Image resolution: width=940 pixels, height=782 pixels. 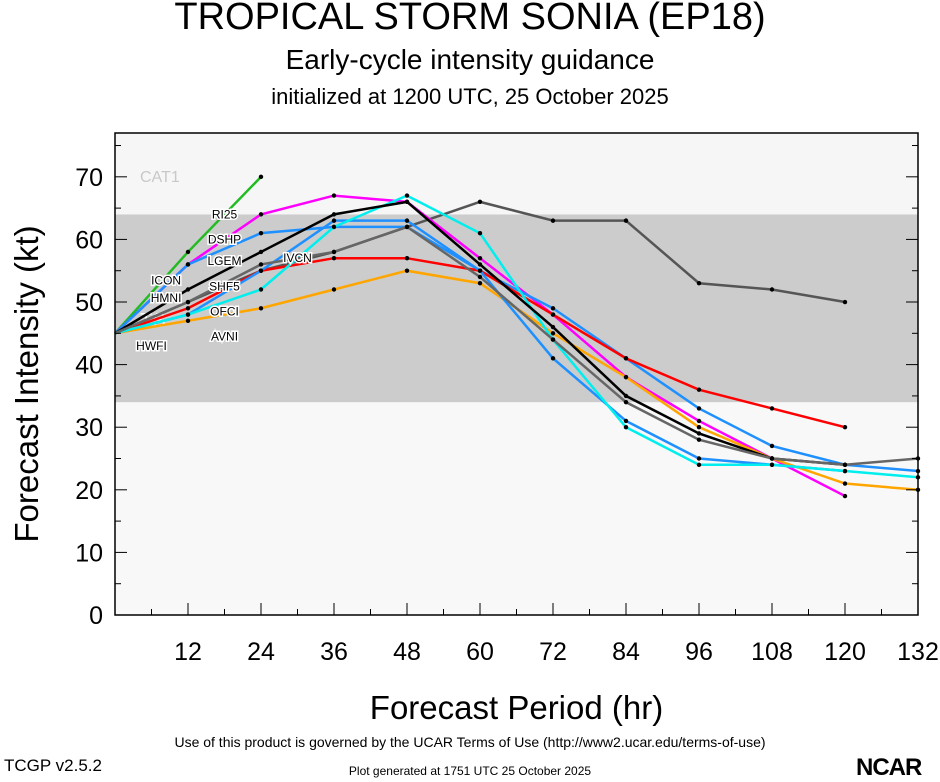 I want to click on chart-subtitle: Early-cycle intensity guidance, so click(x=470, y=59).